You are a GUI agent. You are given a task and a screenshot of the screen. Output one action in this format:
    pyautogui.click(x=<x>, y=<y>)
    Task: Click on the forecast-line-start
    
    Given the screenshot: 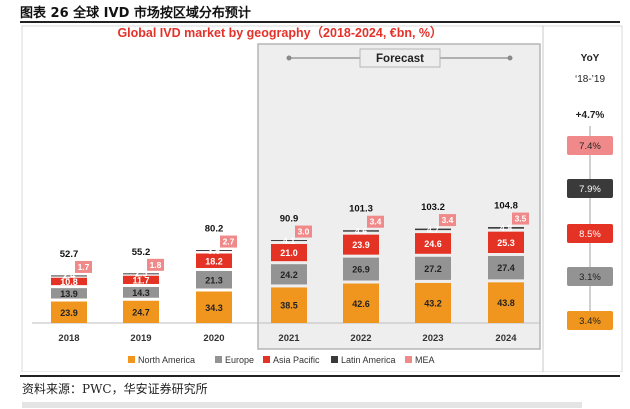 What is the action you would take?
    pyautogui.click(x=289, y=58)
    